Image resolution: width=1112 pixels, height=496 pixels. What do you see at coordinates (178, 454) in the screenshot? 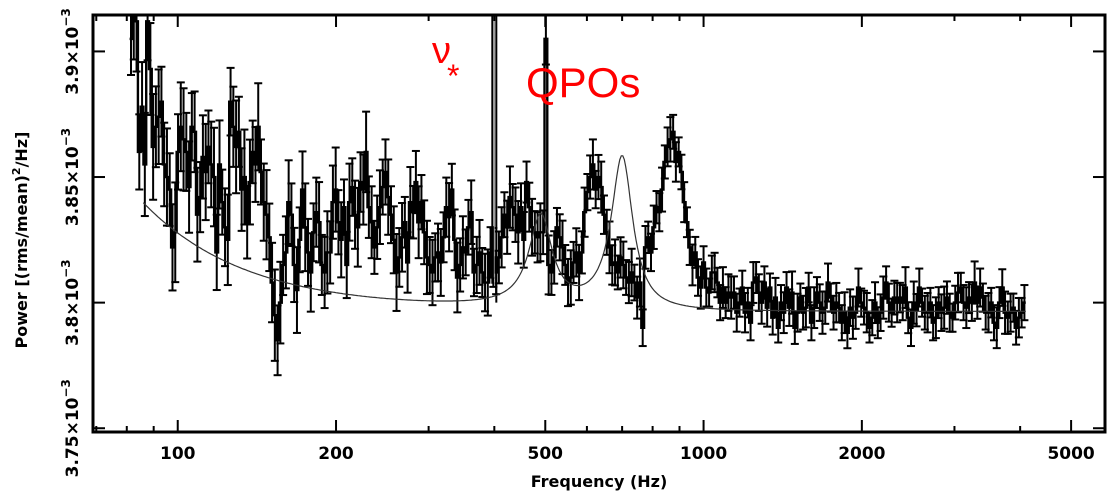
I see `x-tick-label: 100` at bounding box center [178, 454].